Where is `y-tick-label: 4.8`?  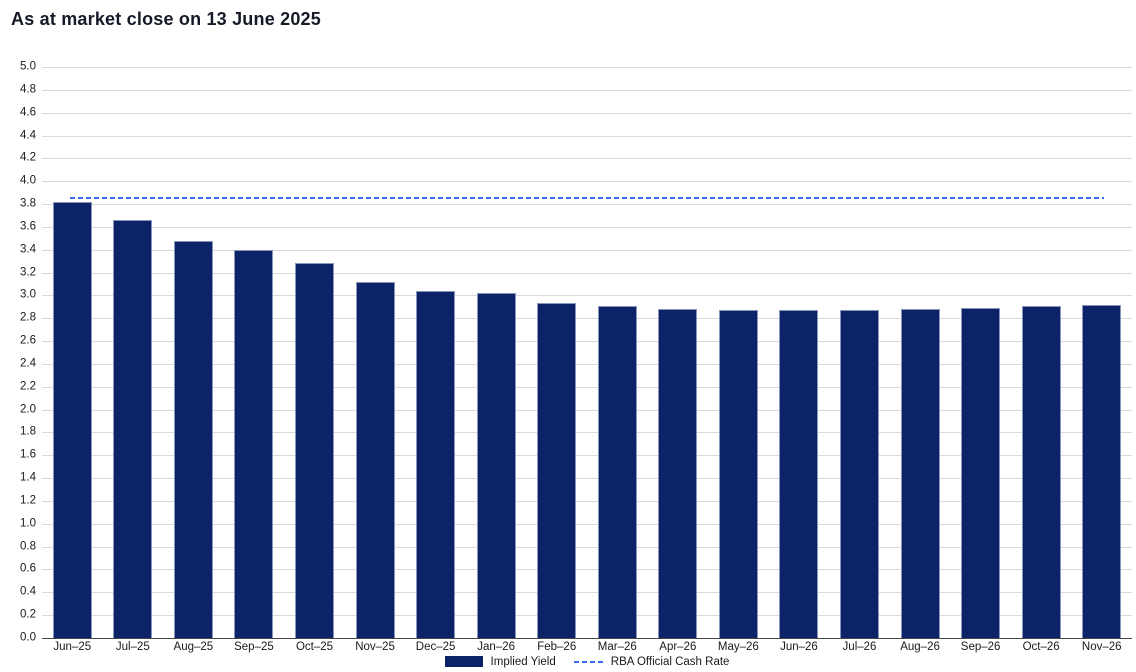
y-tick-label: 4.8 is located at coordinates (28, 89).